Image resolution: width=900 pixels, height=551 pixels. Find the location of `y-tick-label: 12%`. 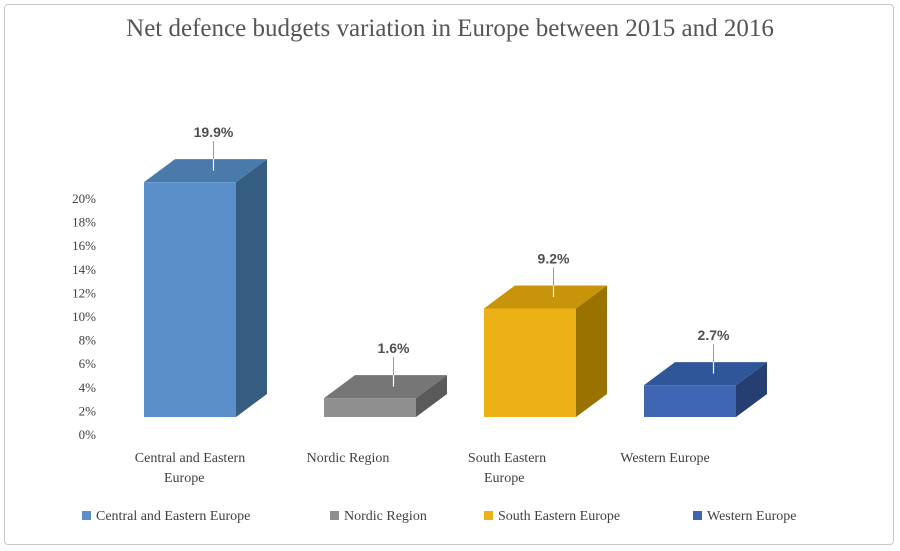

y-tick-label: 12% is located at coordinates (84, 292).